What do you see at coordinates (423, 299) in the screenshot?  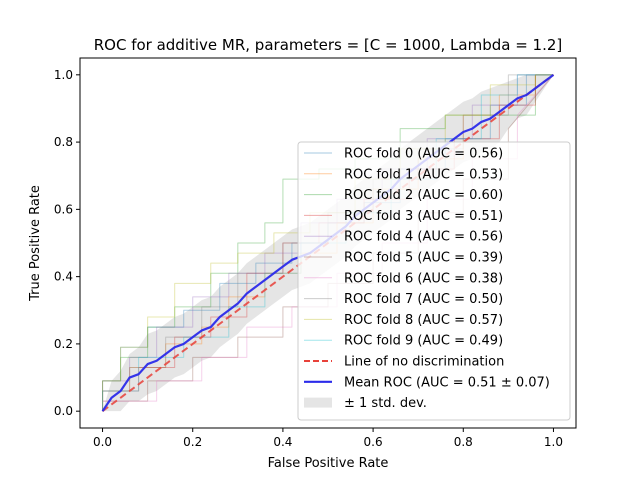 I see `legend-label: ROC fold 7 (AUC = 0.50)` at bounding box center [423, 299].